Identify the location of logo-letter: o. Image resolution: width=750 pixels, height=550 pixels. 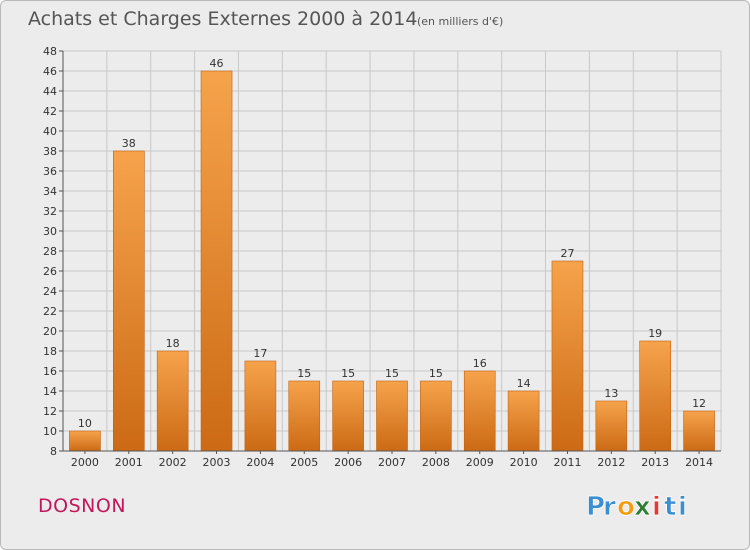
(626, 507).